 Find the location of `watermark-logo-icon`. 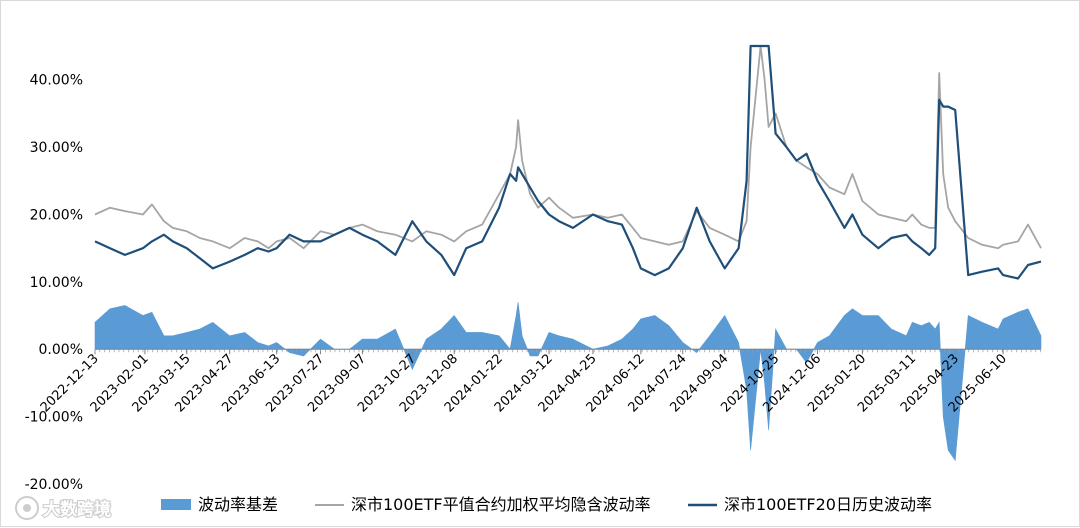

watermark-logo-icon is located at coordinates (27, 508).